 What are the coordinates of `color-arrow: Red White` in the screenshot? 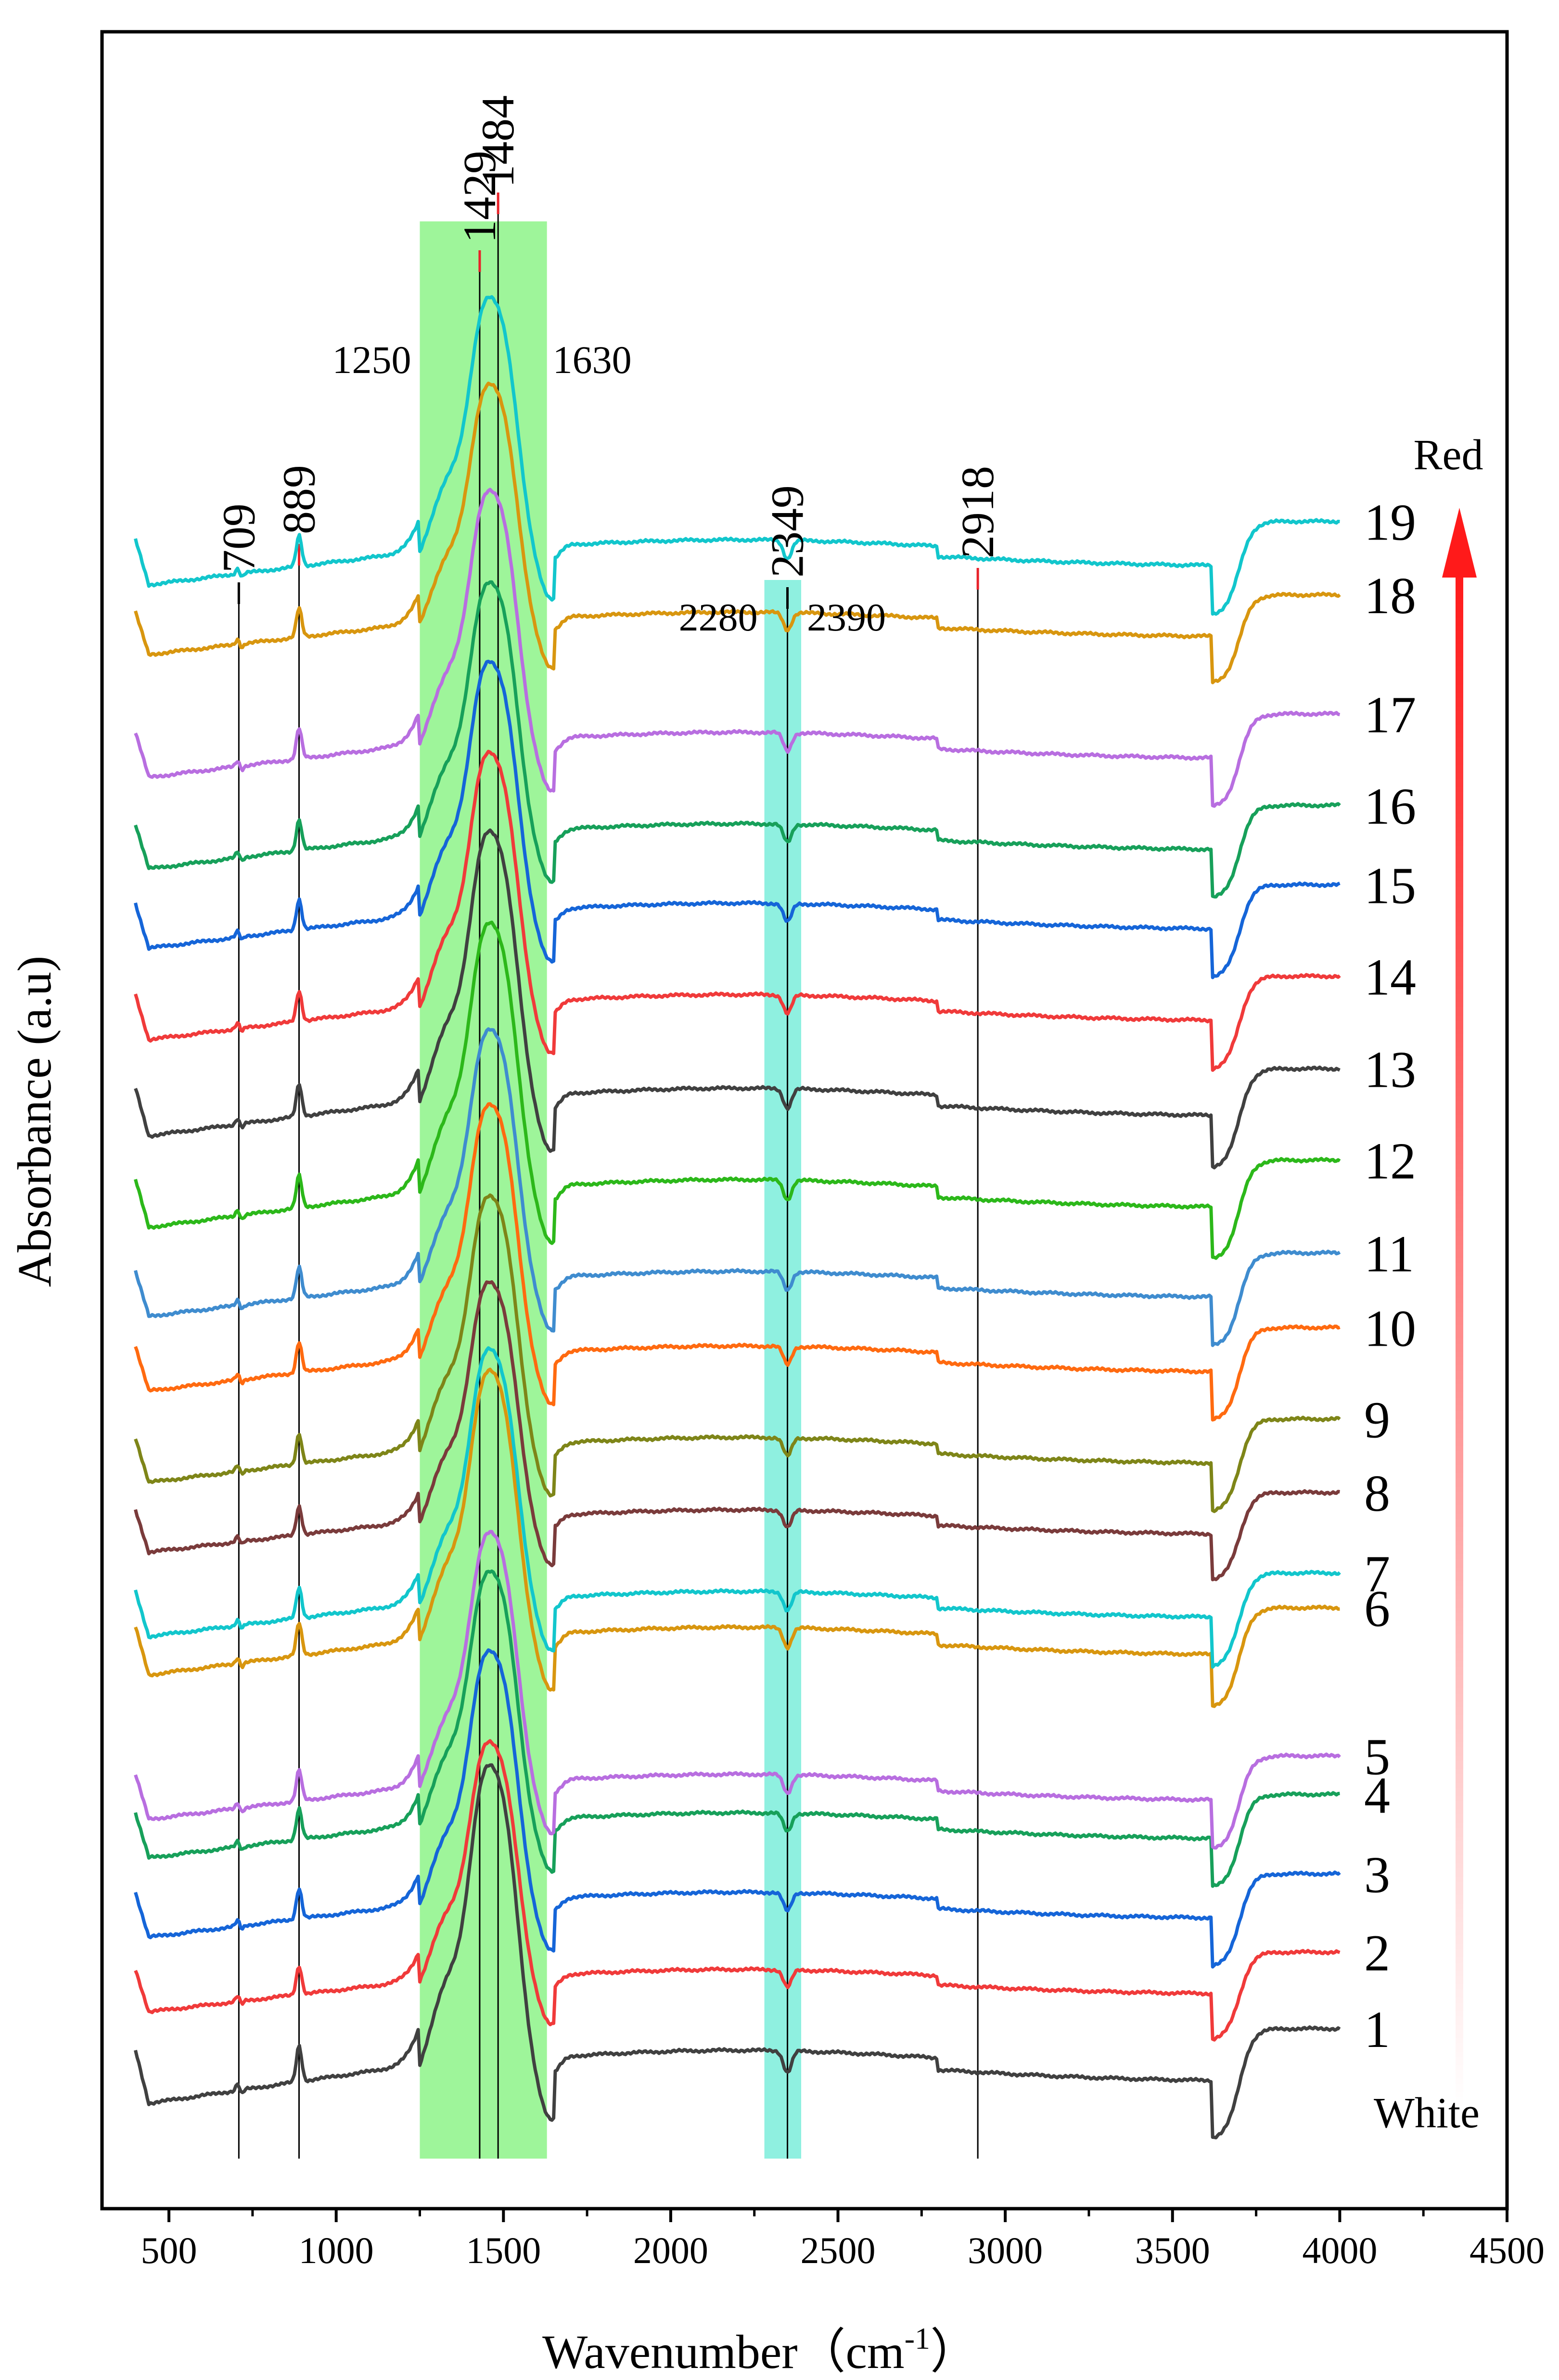 It's located at (1428, 1284).